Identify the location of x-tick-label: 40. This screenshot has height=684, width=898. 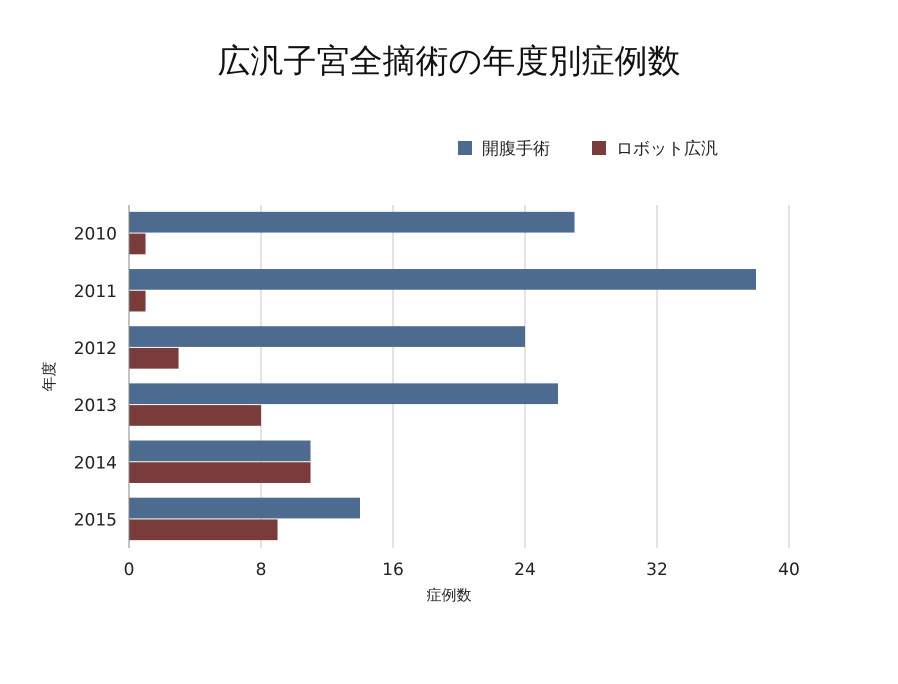
(789, 570).